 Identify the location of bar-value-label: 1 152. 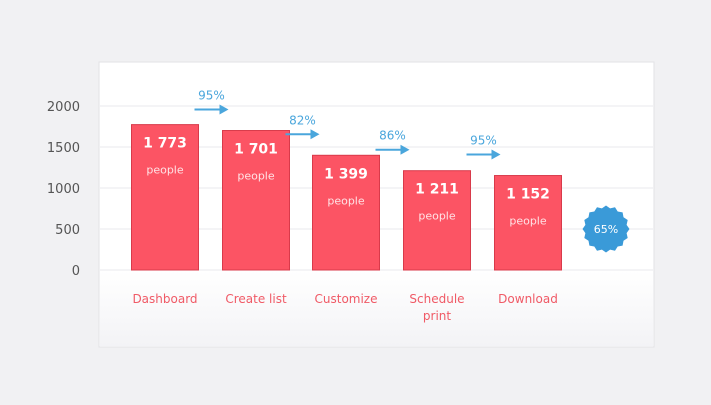
(528, 195).